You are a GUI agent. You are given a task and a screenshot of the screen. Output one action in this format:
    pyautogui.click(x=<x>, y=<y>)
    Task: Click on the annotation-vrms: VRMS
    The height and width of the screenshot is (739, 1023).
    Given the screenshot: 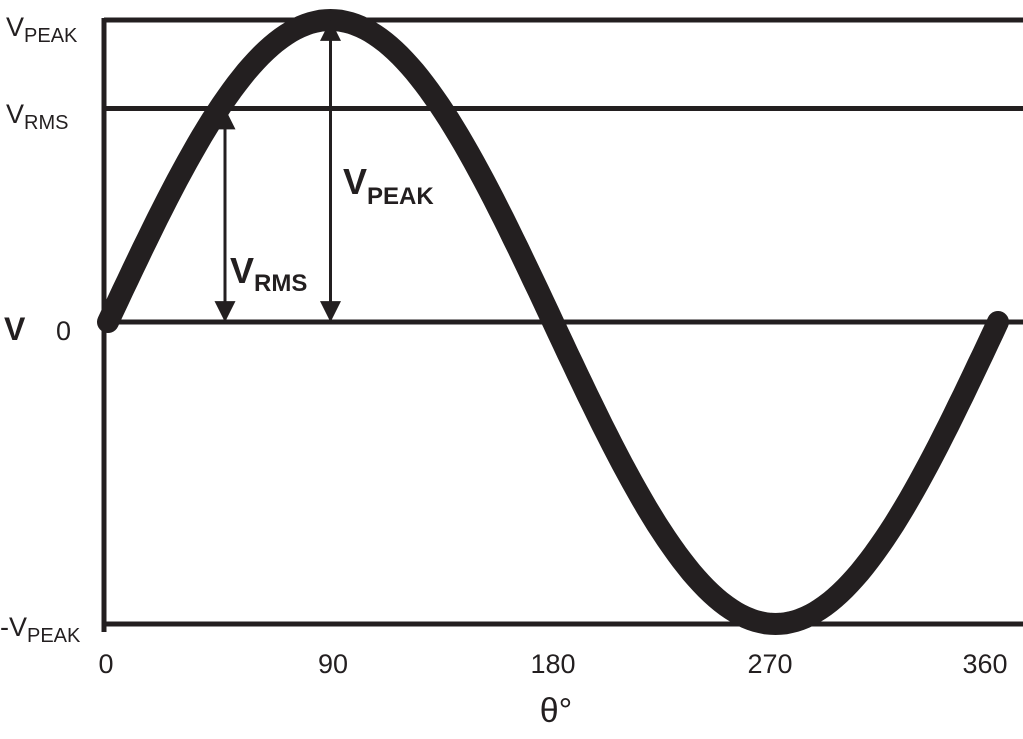 What is the action you would take?
    pyautogui.click(x=268, y=273)
    